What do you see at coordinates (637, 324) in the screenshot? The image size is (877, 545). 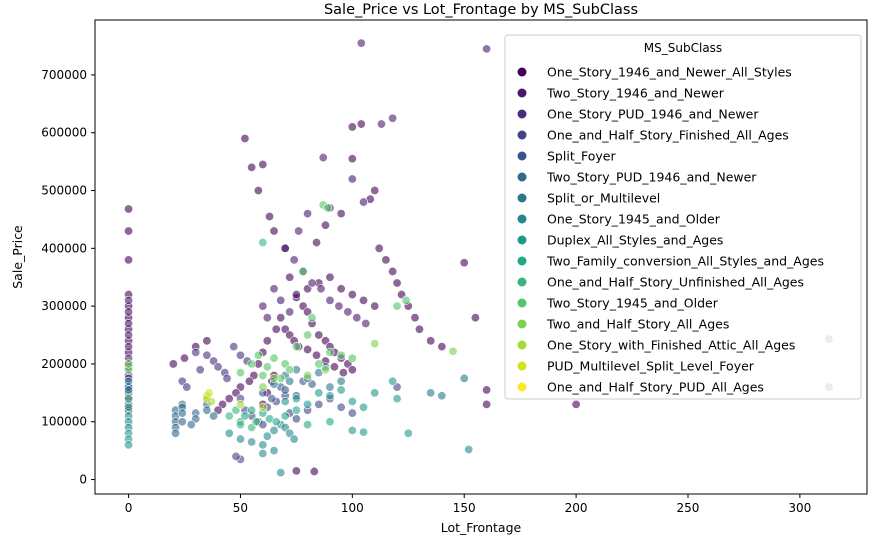 I see `legend-label: Two_and_Half_Story_All_Ages` at bounding box center [637, 324].